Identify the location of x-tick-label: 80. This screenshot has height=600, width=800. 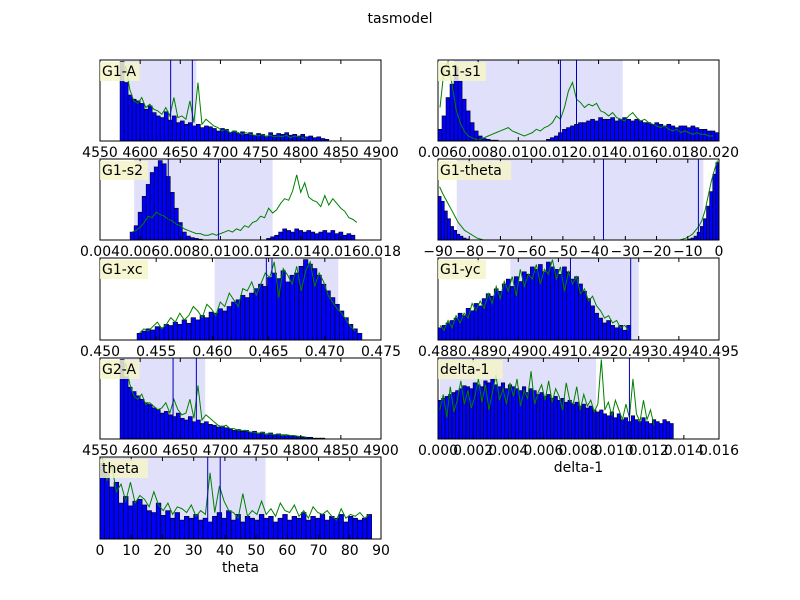
(350, 551).